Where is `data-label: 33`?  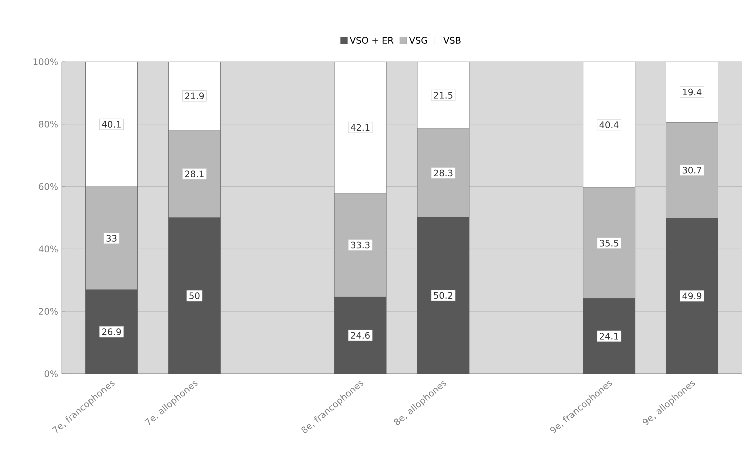 data-label: 33 is located at coordinates (111, 238).